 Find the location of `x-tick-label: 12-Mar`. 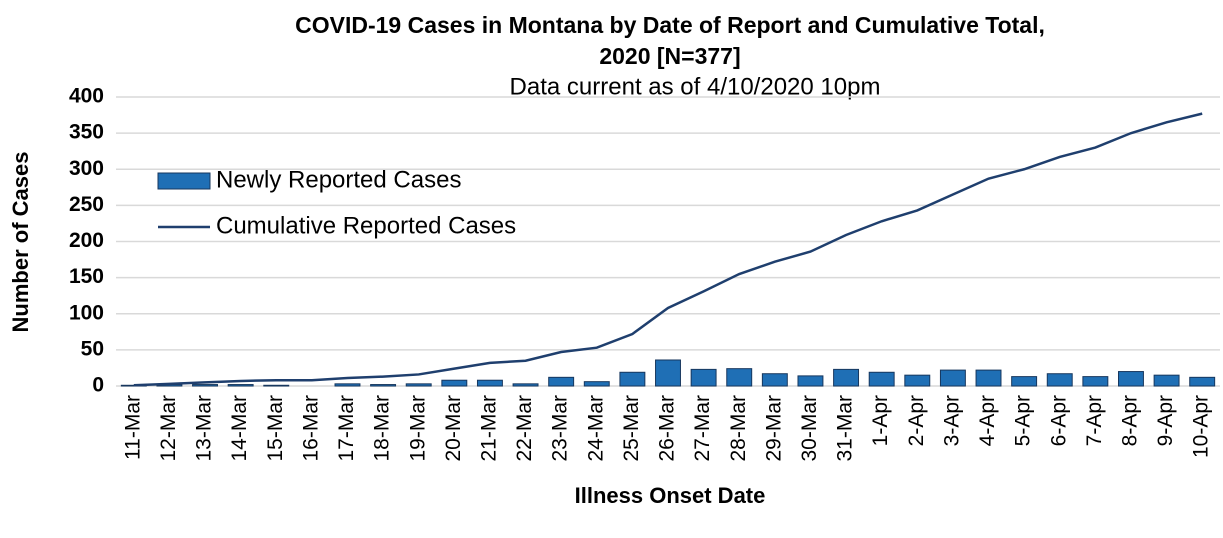

x-tick-label: 12-Mar is located at coordinates (168, 428).